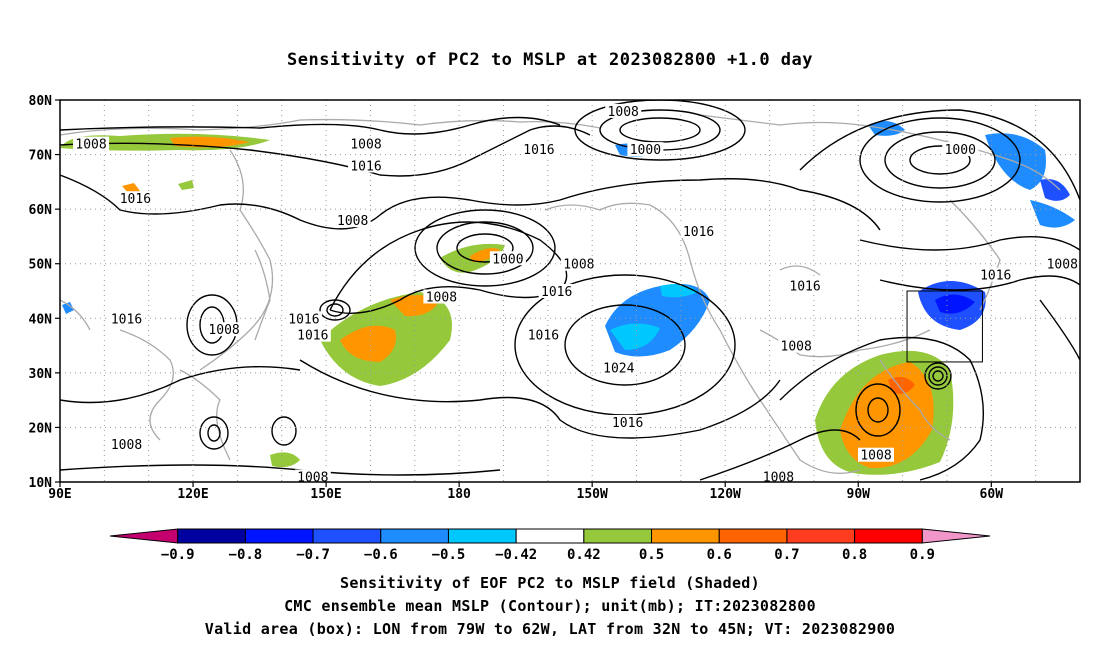  Describe the element at coordinates (192, 494) in the screenshot. I see `lon-label: 120E` at that location.